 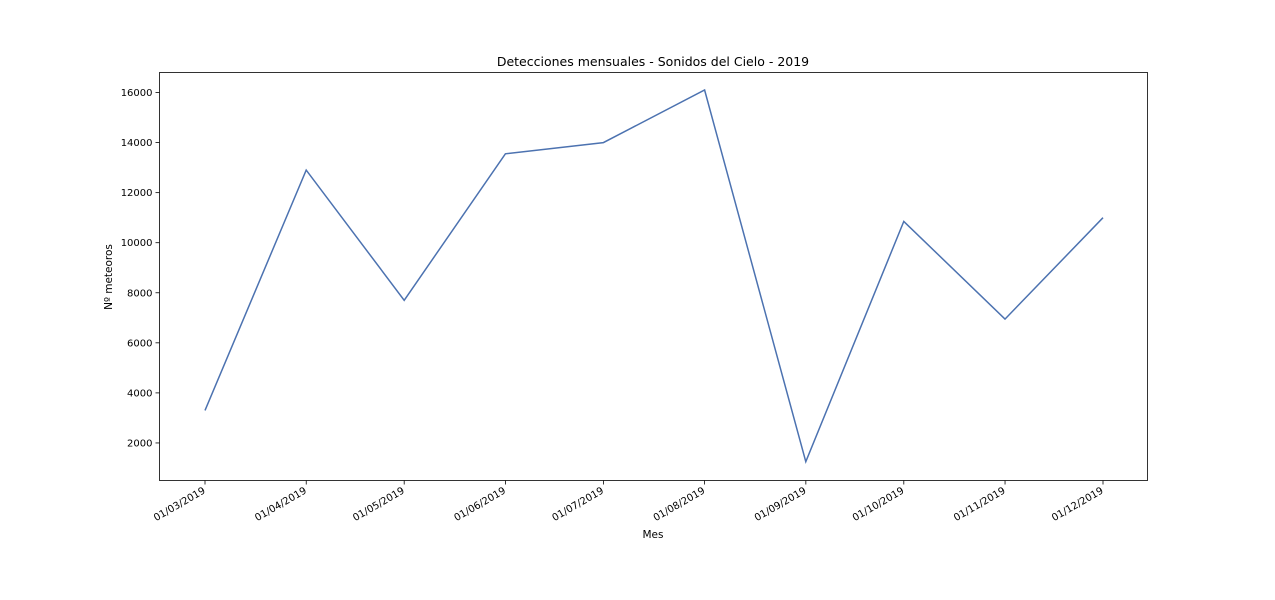 What do you see at coordinates (137, 143) in the screenshot?
I see `y-tick-label: 14000` at bounding box center [137, 143].